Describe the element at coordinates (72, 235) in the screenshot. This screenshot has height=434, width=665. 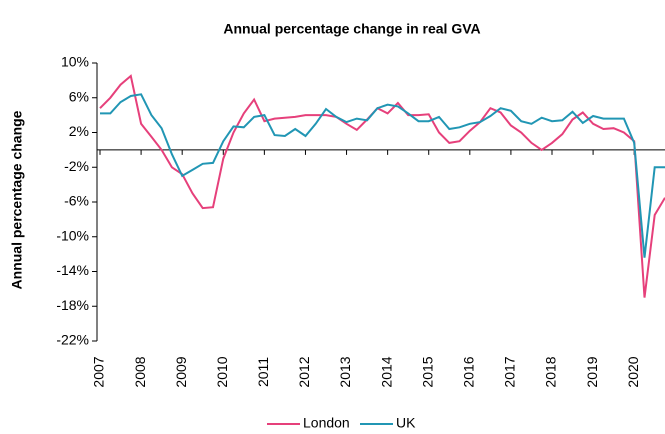
I see `y-tick-label: -10%` at that location.